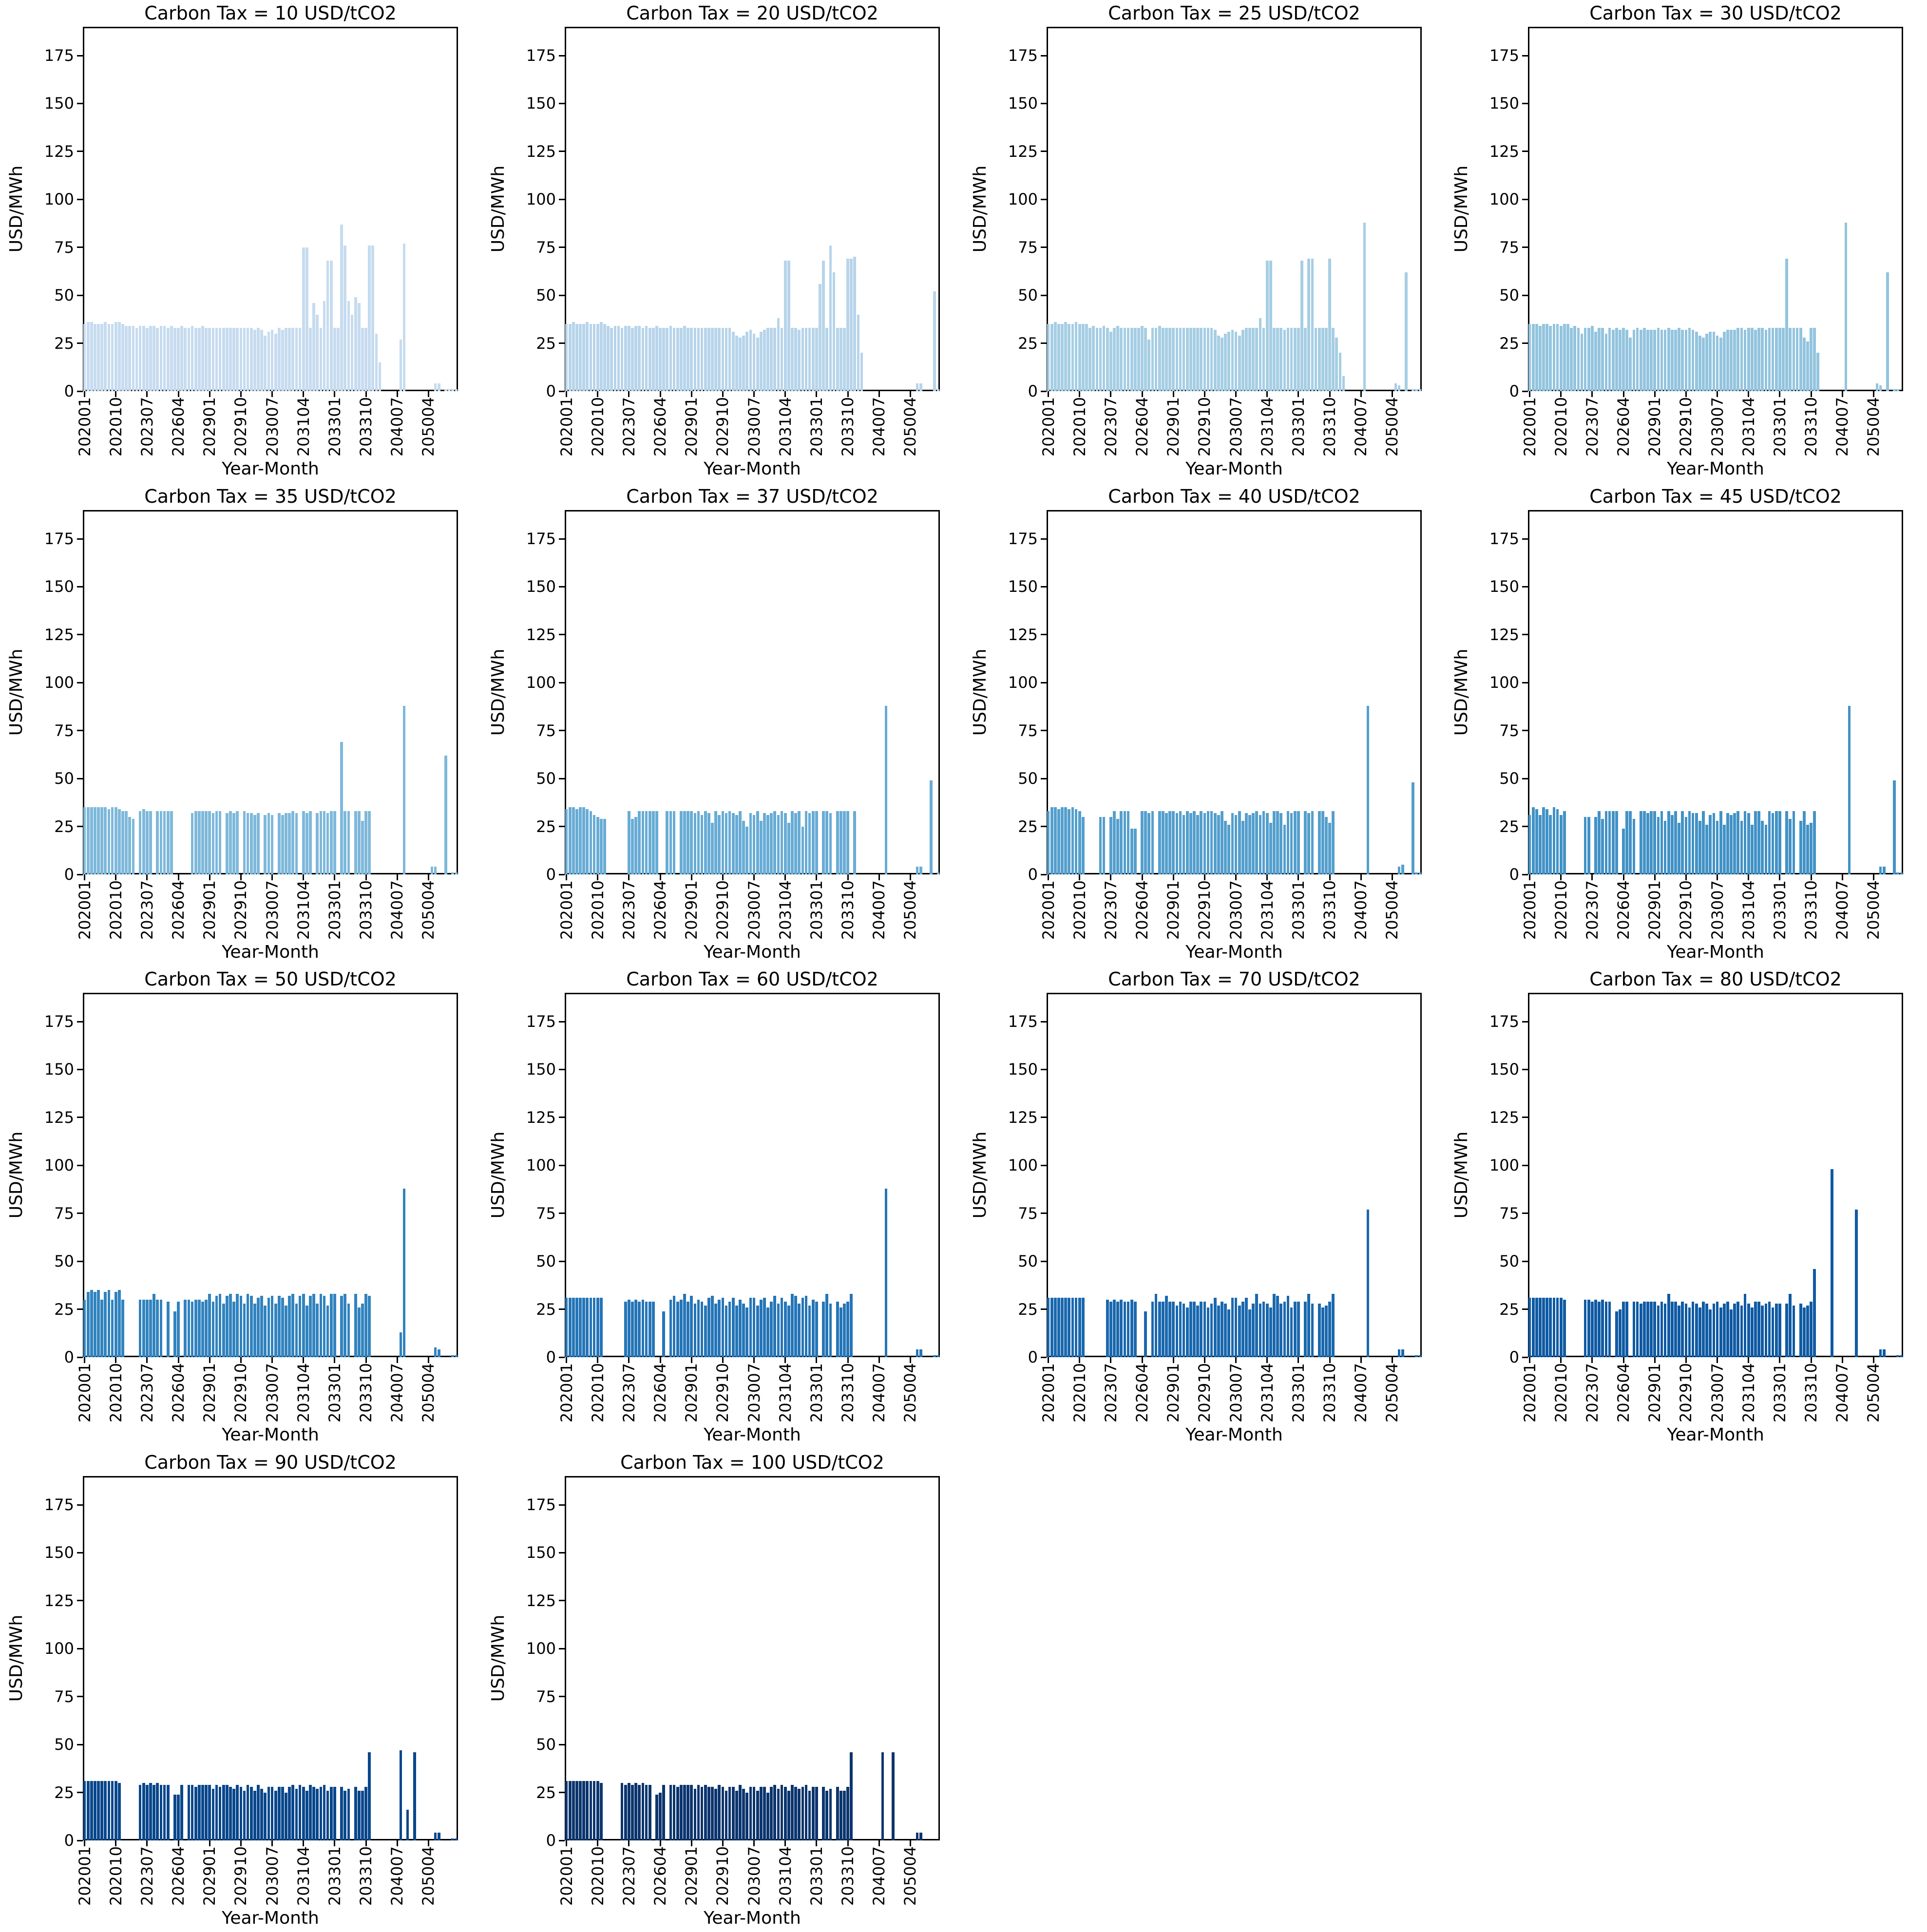 This screenshot has width=1927, height=1932. What do you see at coordinates (660, 1876) in the screenshot?
I see `x-tick-label: 202604` at bounding box center [660, 1876].